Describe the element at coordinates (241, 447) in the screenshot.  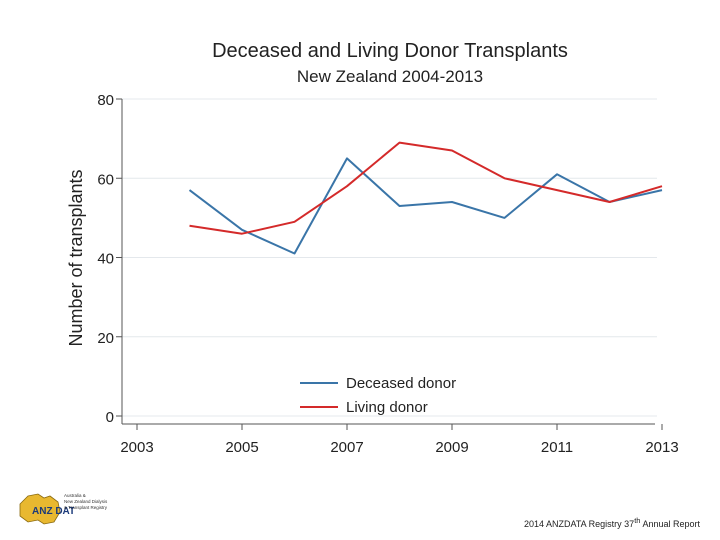
I see `x-tick-label: 2005` at that location.